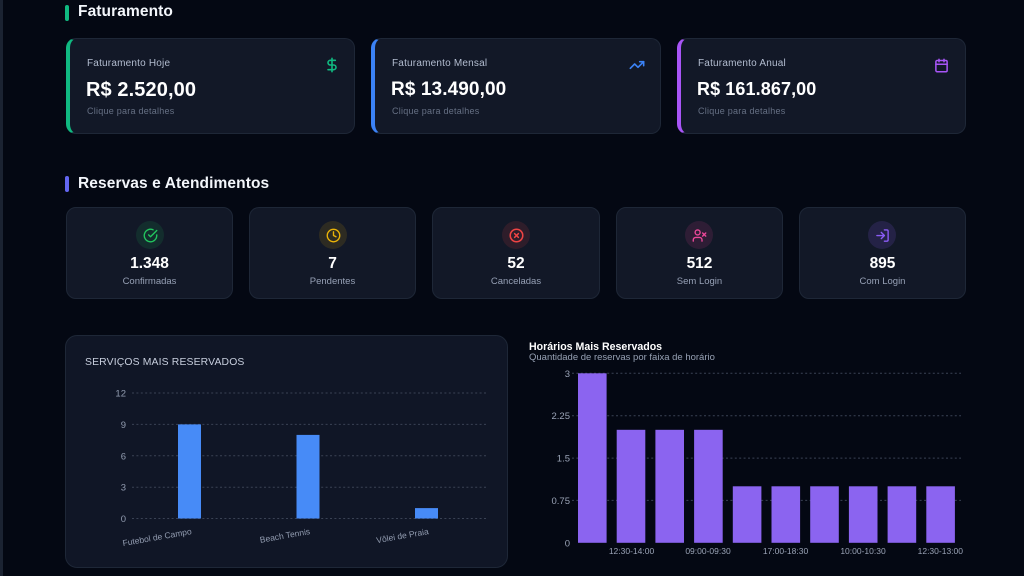 The width and height of the screenshot is (1024, 576). Describe the element at coordinates (402, 535) in the screenshot. I see `svg-text: Vôlei de Praia` at that location.